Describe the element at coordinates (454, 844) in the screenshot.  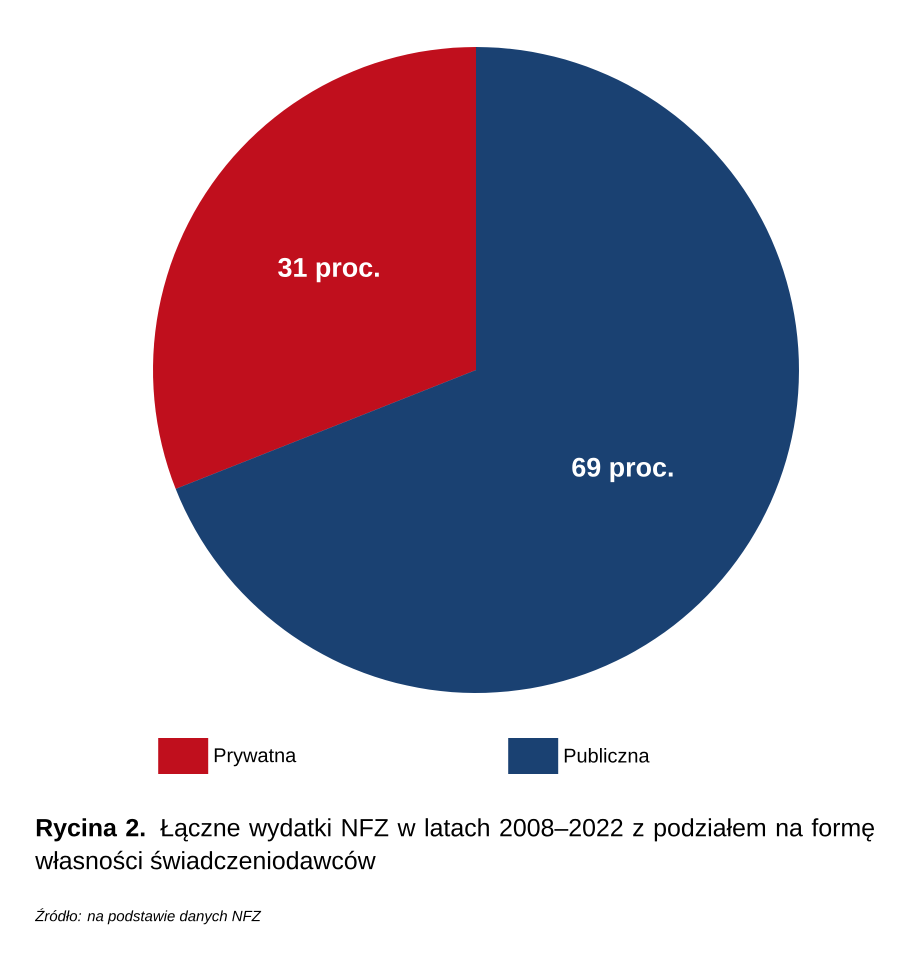
I see `text: Rycina 2. Łączne wydatki NFZ w latach 2008–2022 z podziałem na formę własności świadczeniodawców` at that location.